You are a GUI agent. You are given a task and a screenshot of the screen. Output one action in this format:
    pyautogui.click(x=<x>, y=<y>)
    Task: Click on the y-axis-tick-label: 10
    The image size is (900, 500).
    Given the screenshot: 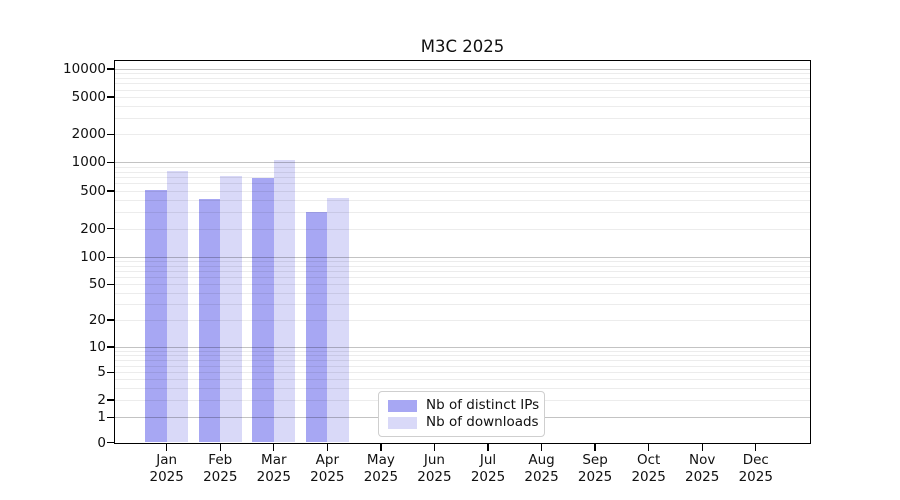 What is the action you would take?
    pyautogui.click(x=97, y=347)
    